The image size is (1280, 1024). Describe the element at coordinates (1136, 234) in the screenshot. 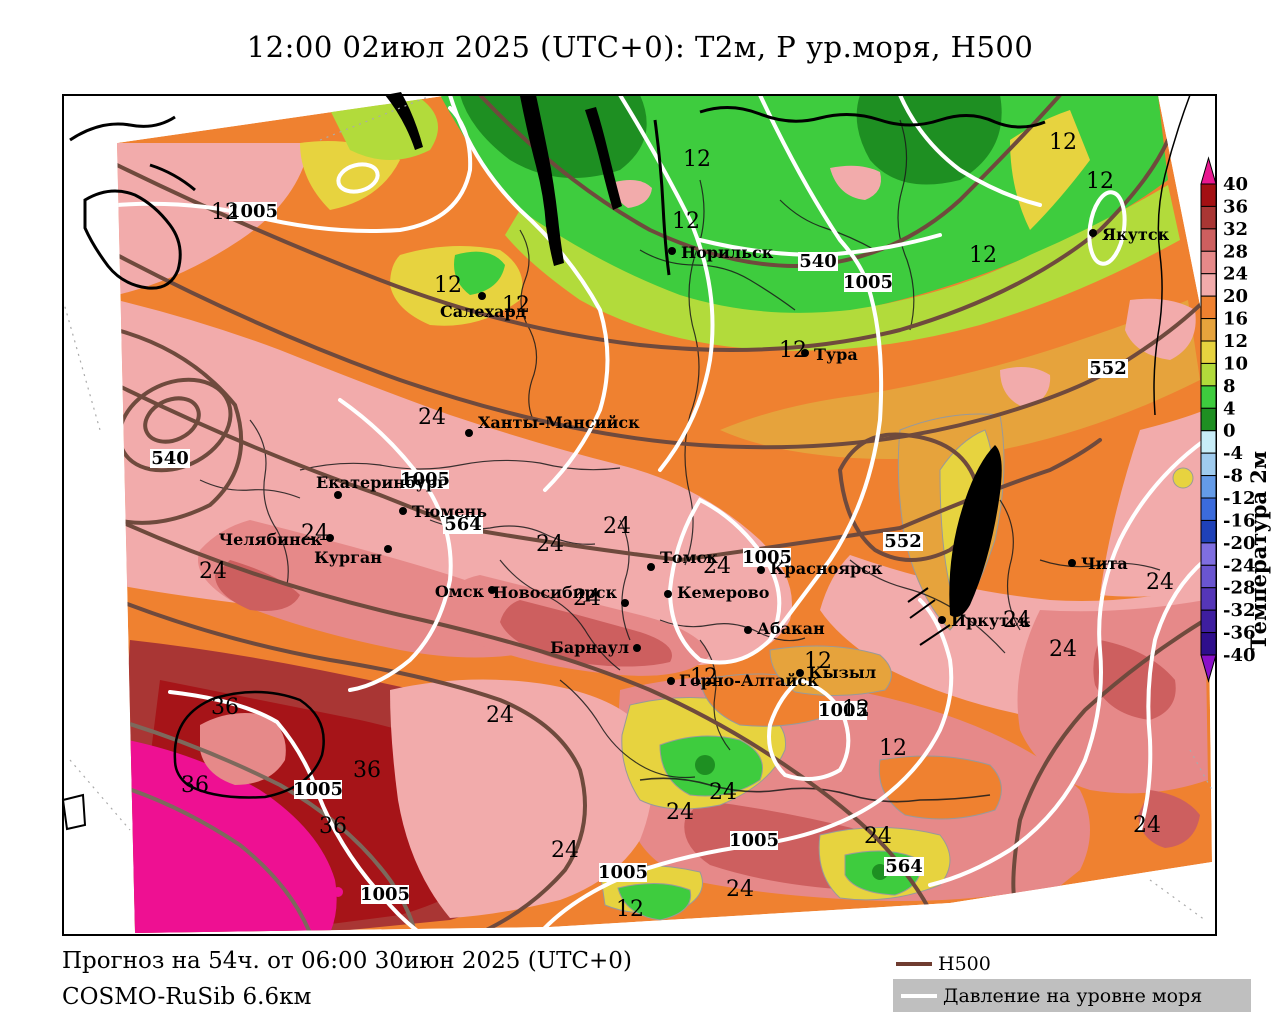

I see `city-label: Якутск` at that location.